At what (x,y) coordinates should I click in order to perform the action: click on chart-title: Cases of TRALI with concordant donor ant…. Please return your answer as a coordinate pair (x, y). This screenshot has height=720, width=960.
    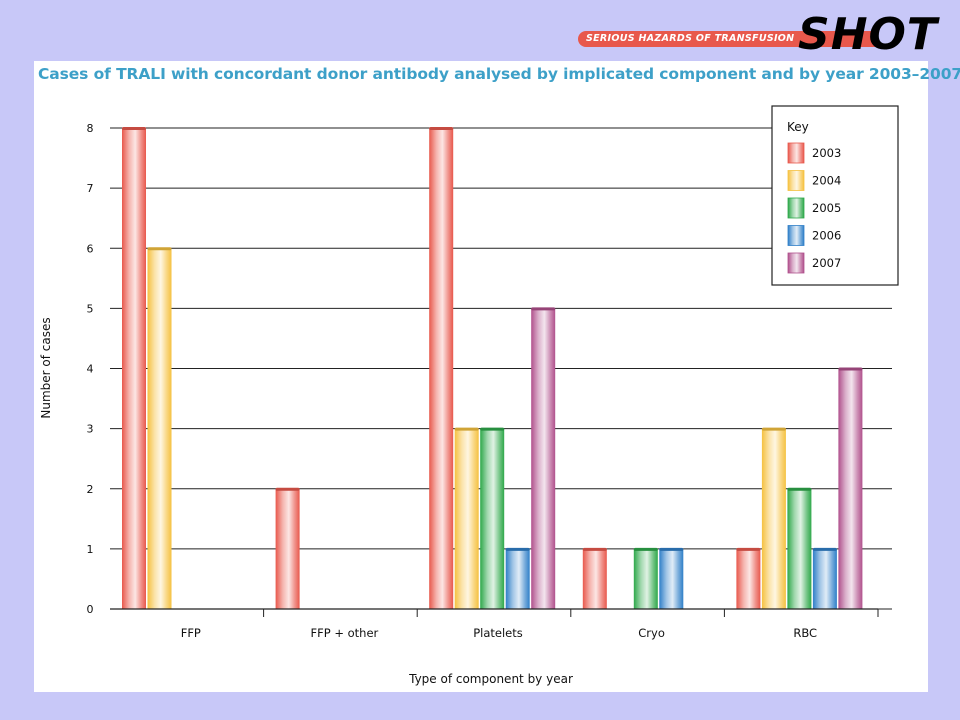
    Looking at the image, I should click on (499, 74).